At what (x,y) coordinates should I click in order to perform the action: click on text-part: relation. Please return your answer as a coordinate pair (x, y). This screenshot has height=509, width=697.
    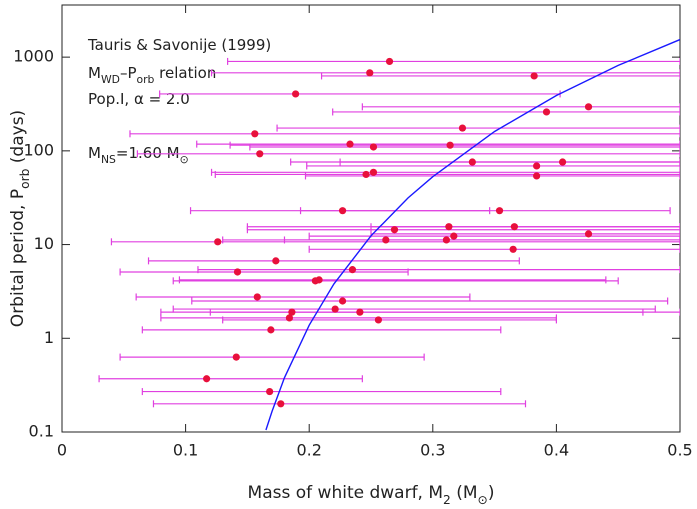
    Looking at the image, I should click on (185, 73).